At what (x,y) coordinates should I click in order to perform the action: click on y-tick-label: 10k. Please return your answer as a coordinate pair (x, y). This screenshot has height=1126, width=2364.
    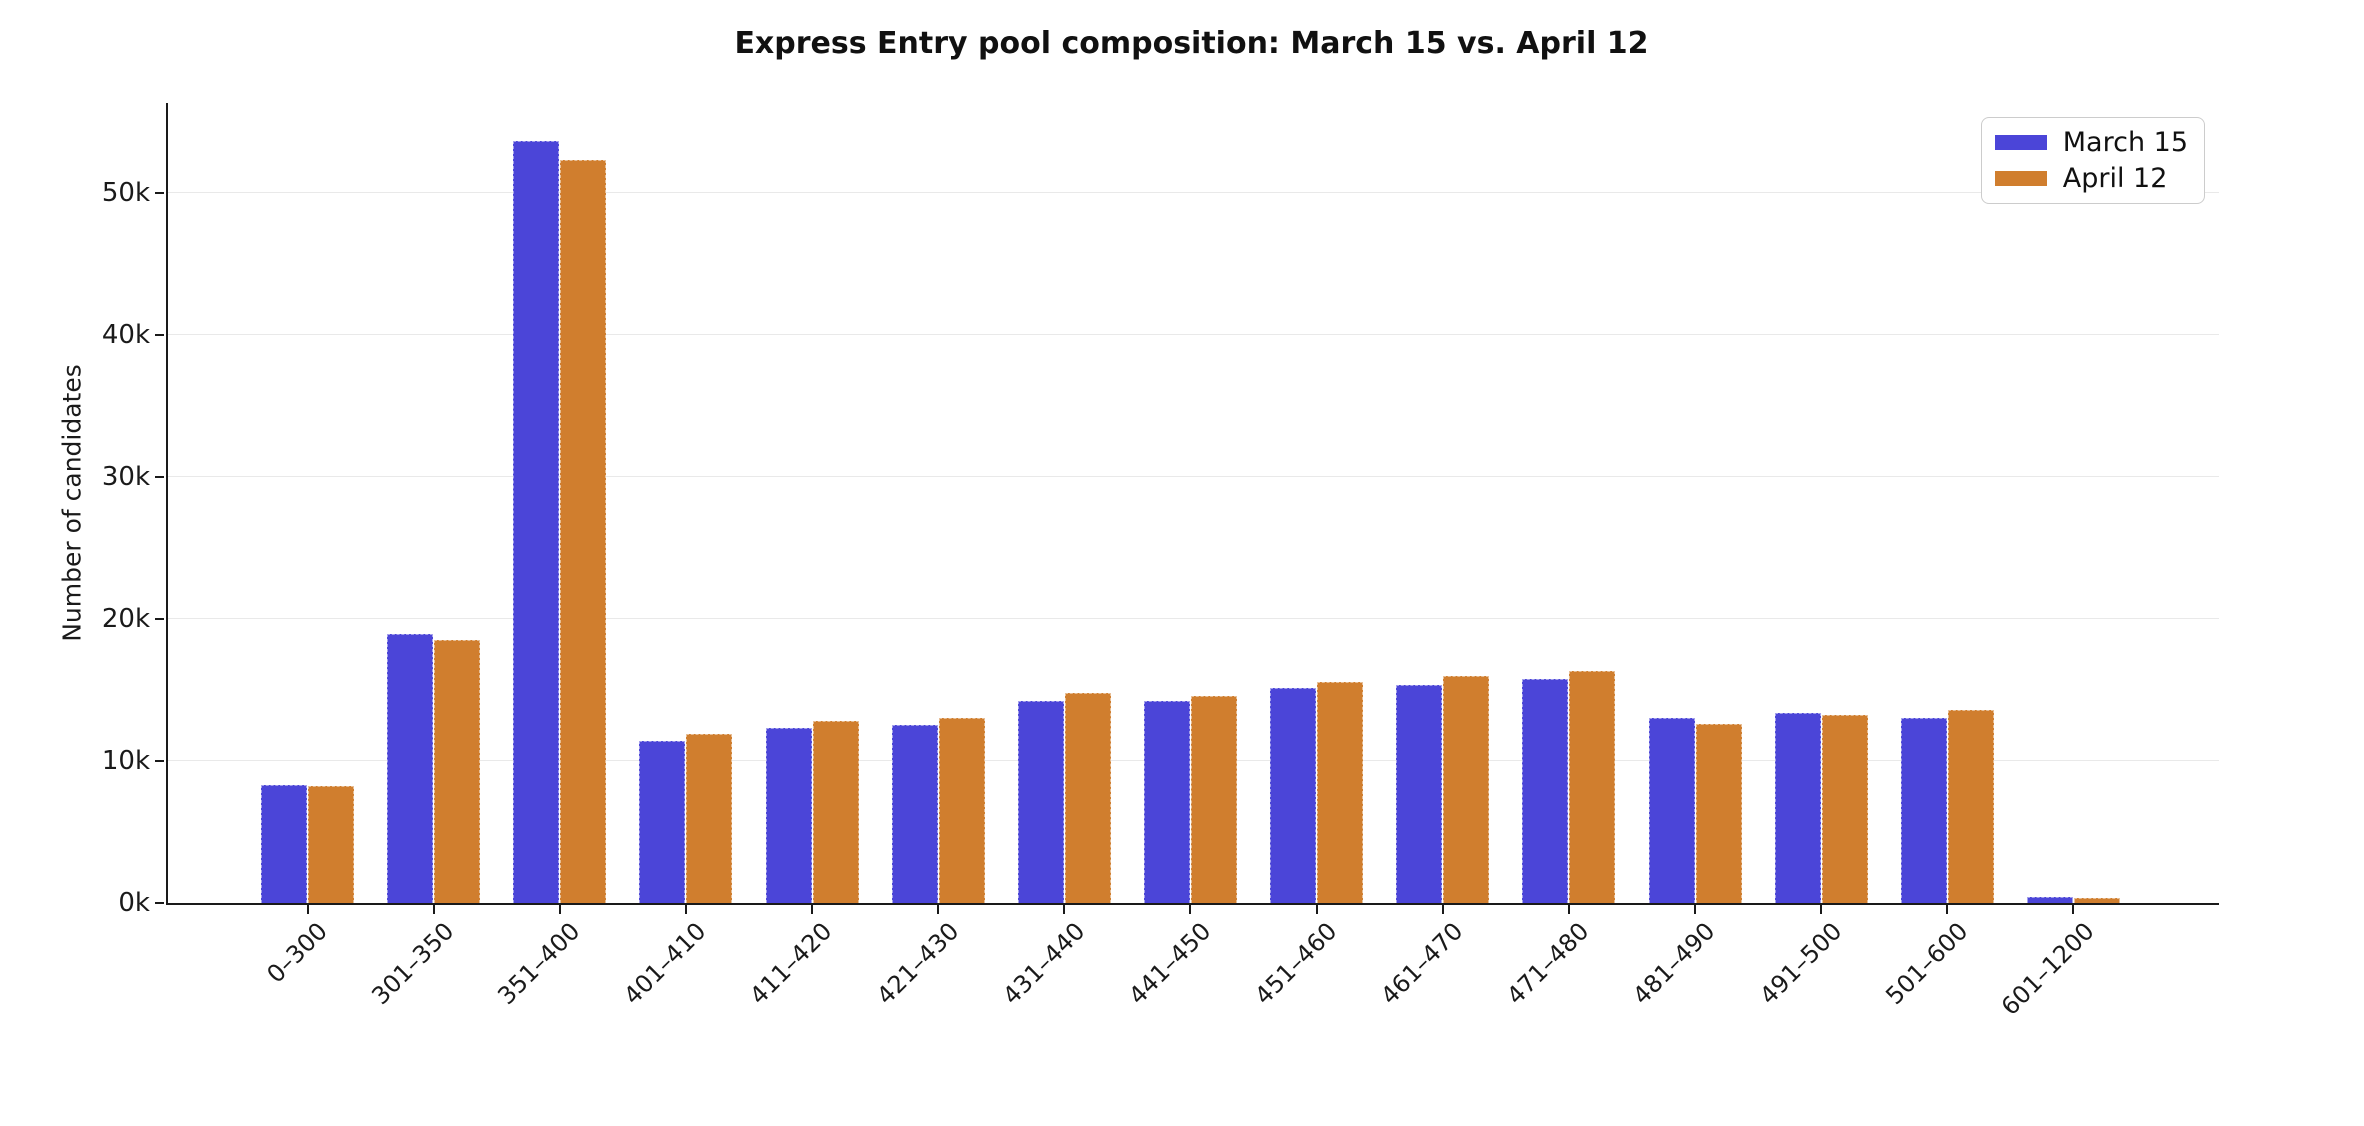
    Looking at the image, I should click on (125, 760).